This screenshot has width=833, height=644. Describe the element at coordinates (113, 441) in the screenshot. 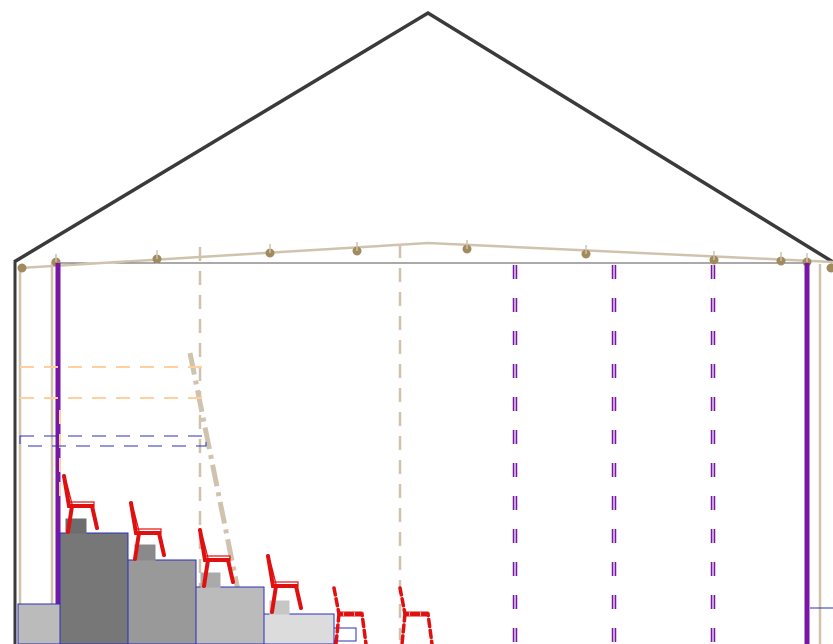

I see `blue-dashed-box` at that location.